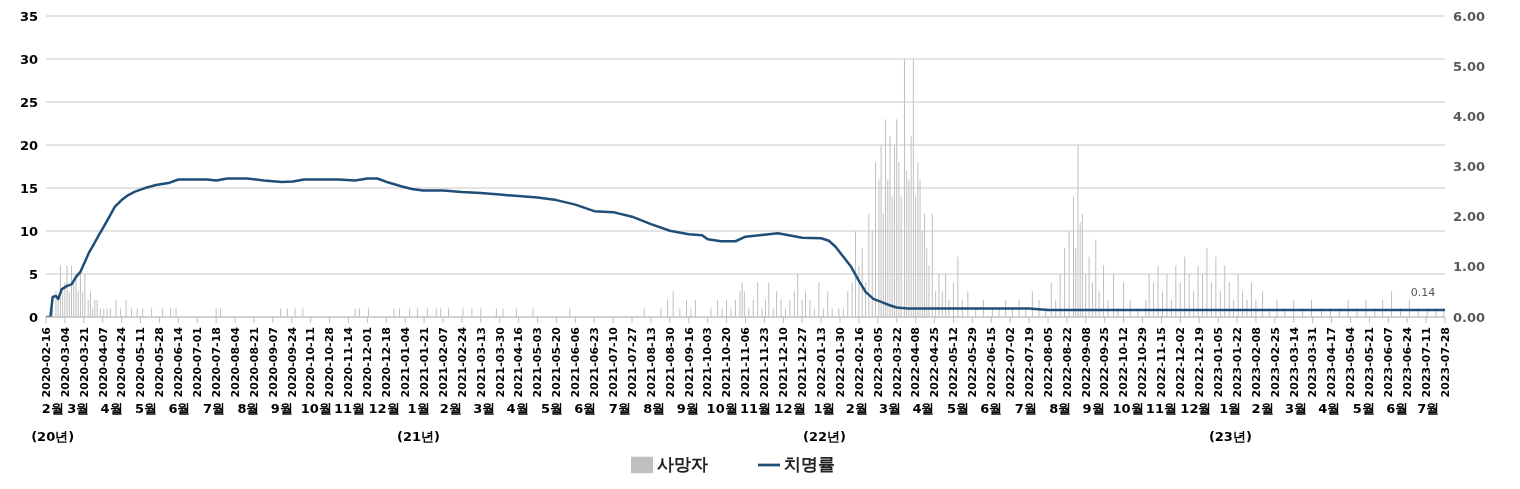 The image size is (1520, 489). I want to click on y-tick-label: 0, so click(33, 317).